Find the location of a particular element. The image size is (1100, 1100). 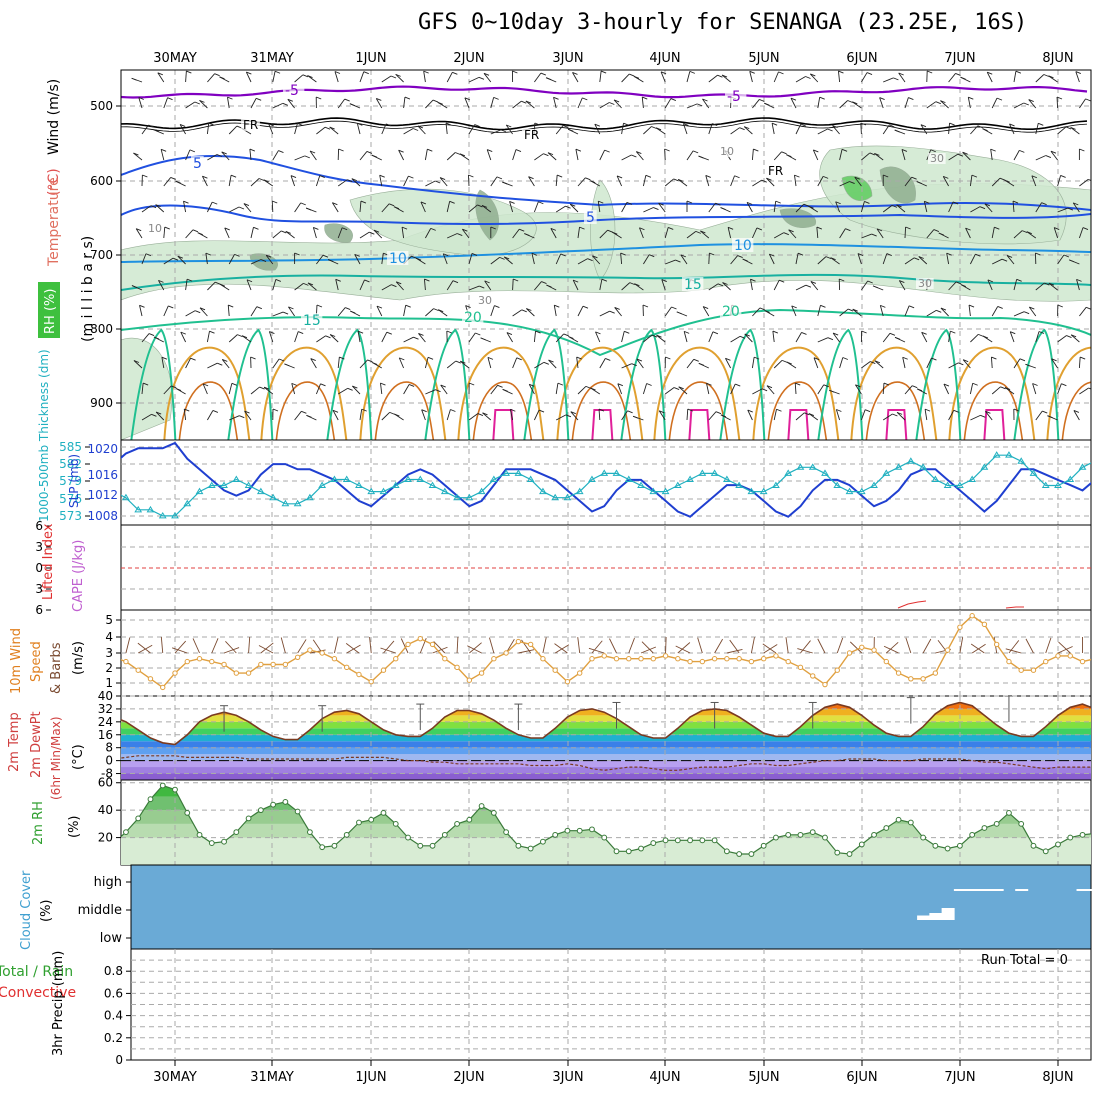

contour-label: FR is located at coordinates (250, 125).